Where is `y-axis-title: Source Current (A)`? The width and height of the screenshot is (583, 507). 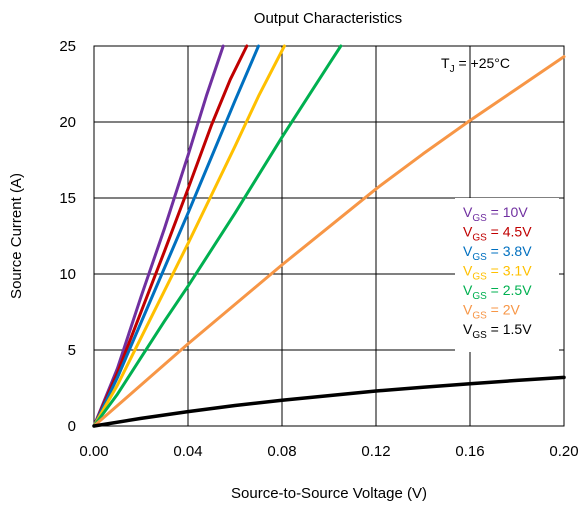
y-axis-title: Source Current (A) is located at coordinates (16, 236).